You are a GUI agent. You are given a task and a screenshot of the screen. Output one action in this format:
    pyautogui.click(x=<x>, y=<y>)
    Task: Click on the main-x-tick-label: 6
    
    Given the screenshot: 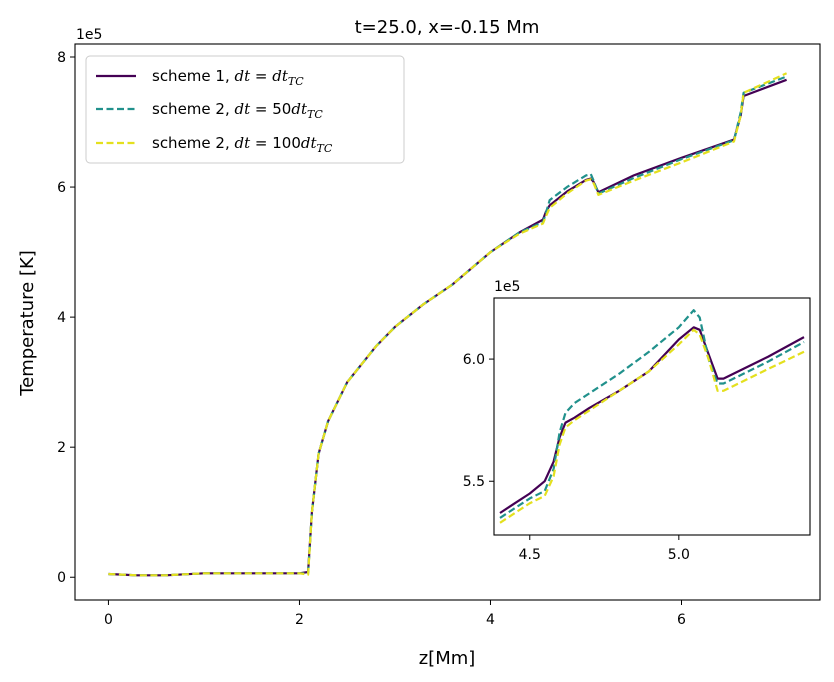 What is the action you would take?
    pyautogui.click(x=681, y=620)
    